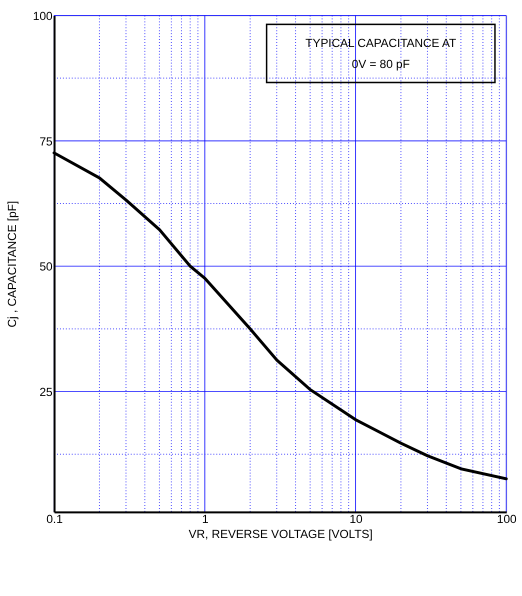 This screenshot has height=596, width=522. Describe the element at coordinates (46, 392) in the screenshot. I see `y-tick-label: 25` at that location.